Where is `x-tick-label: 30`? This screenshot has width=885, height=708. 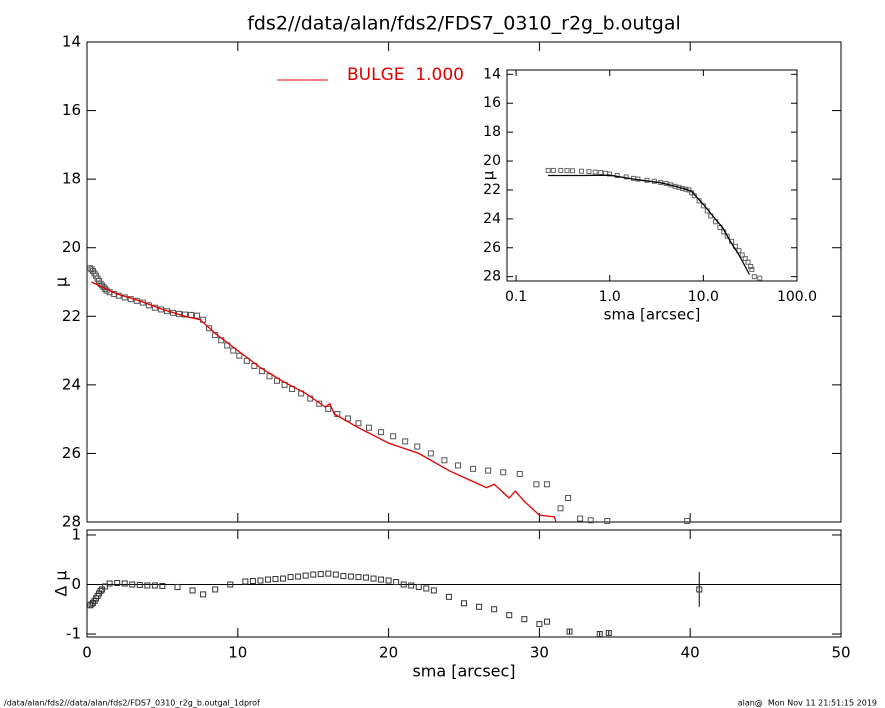 x-tick-label: 30 is located at coordinates (539, 653).